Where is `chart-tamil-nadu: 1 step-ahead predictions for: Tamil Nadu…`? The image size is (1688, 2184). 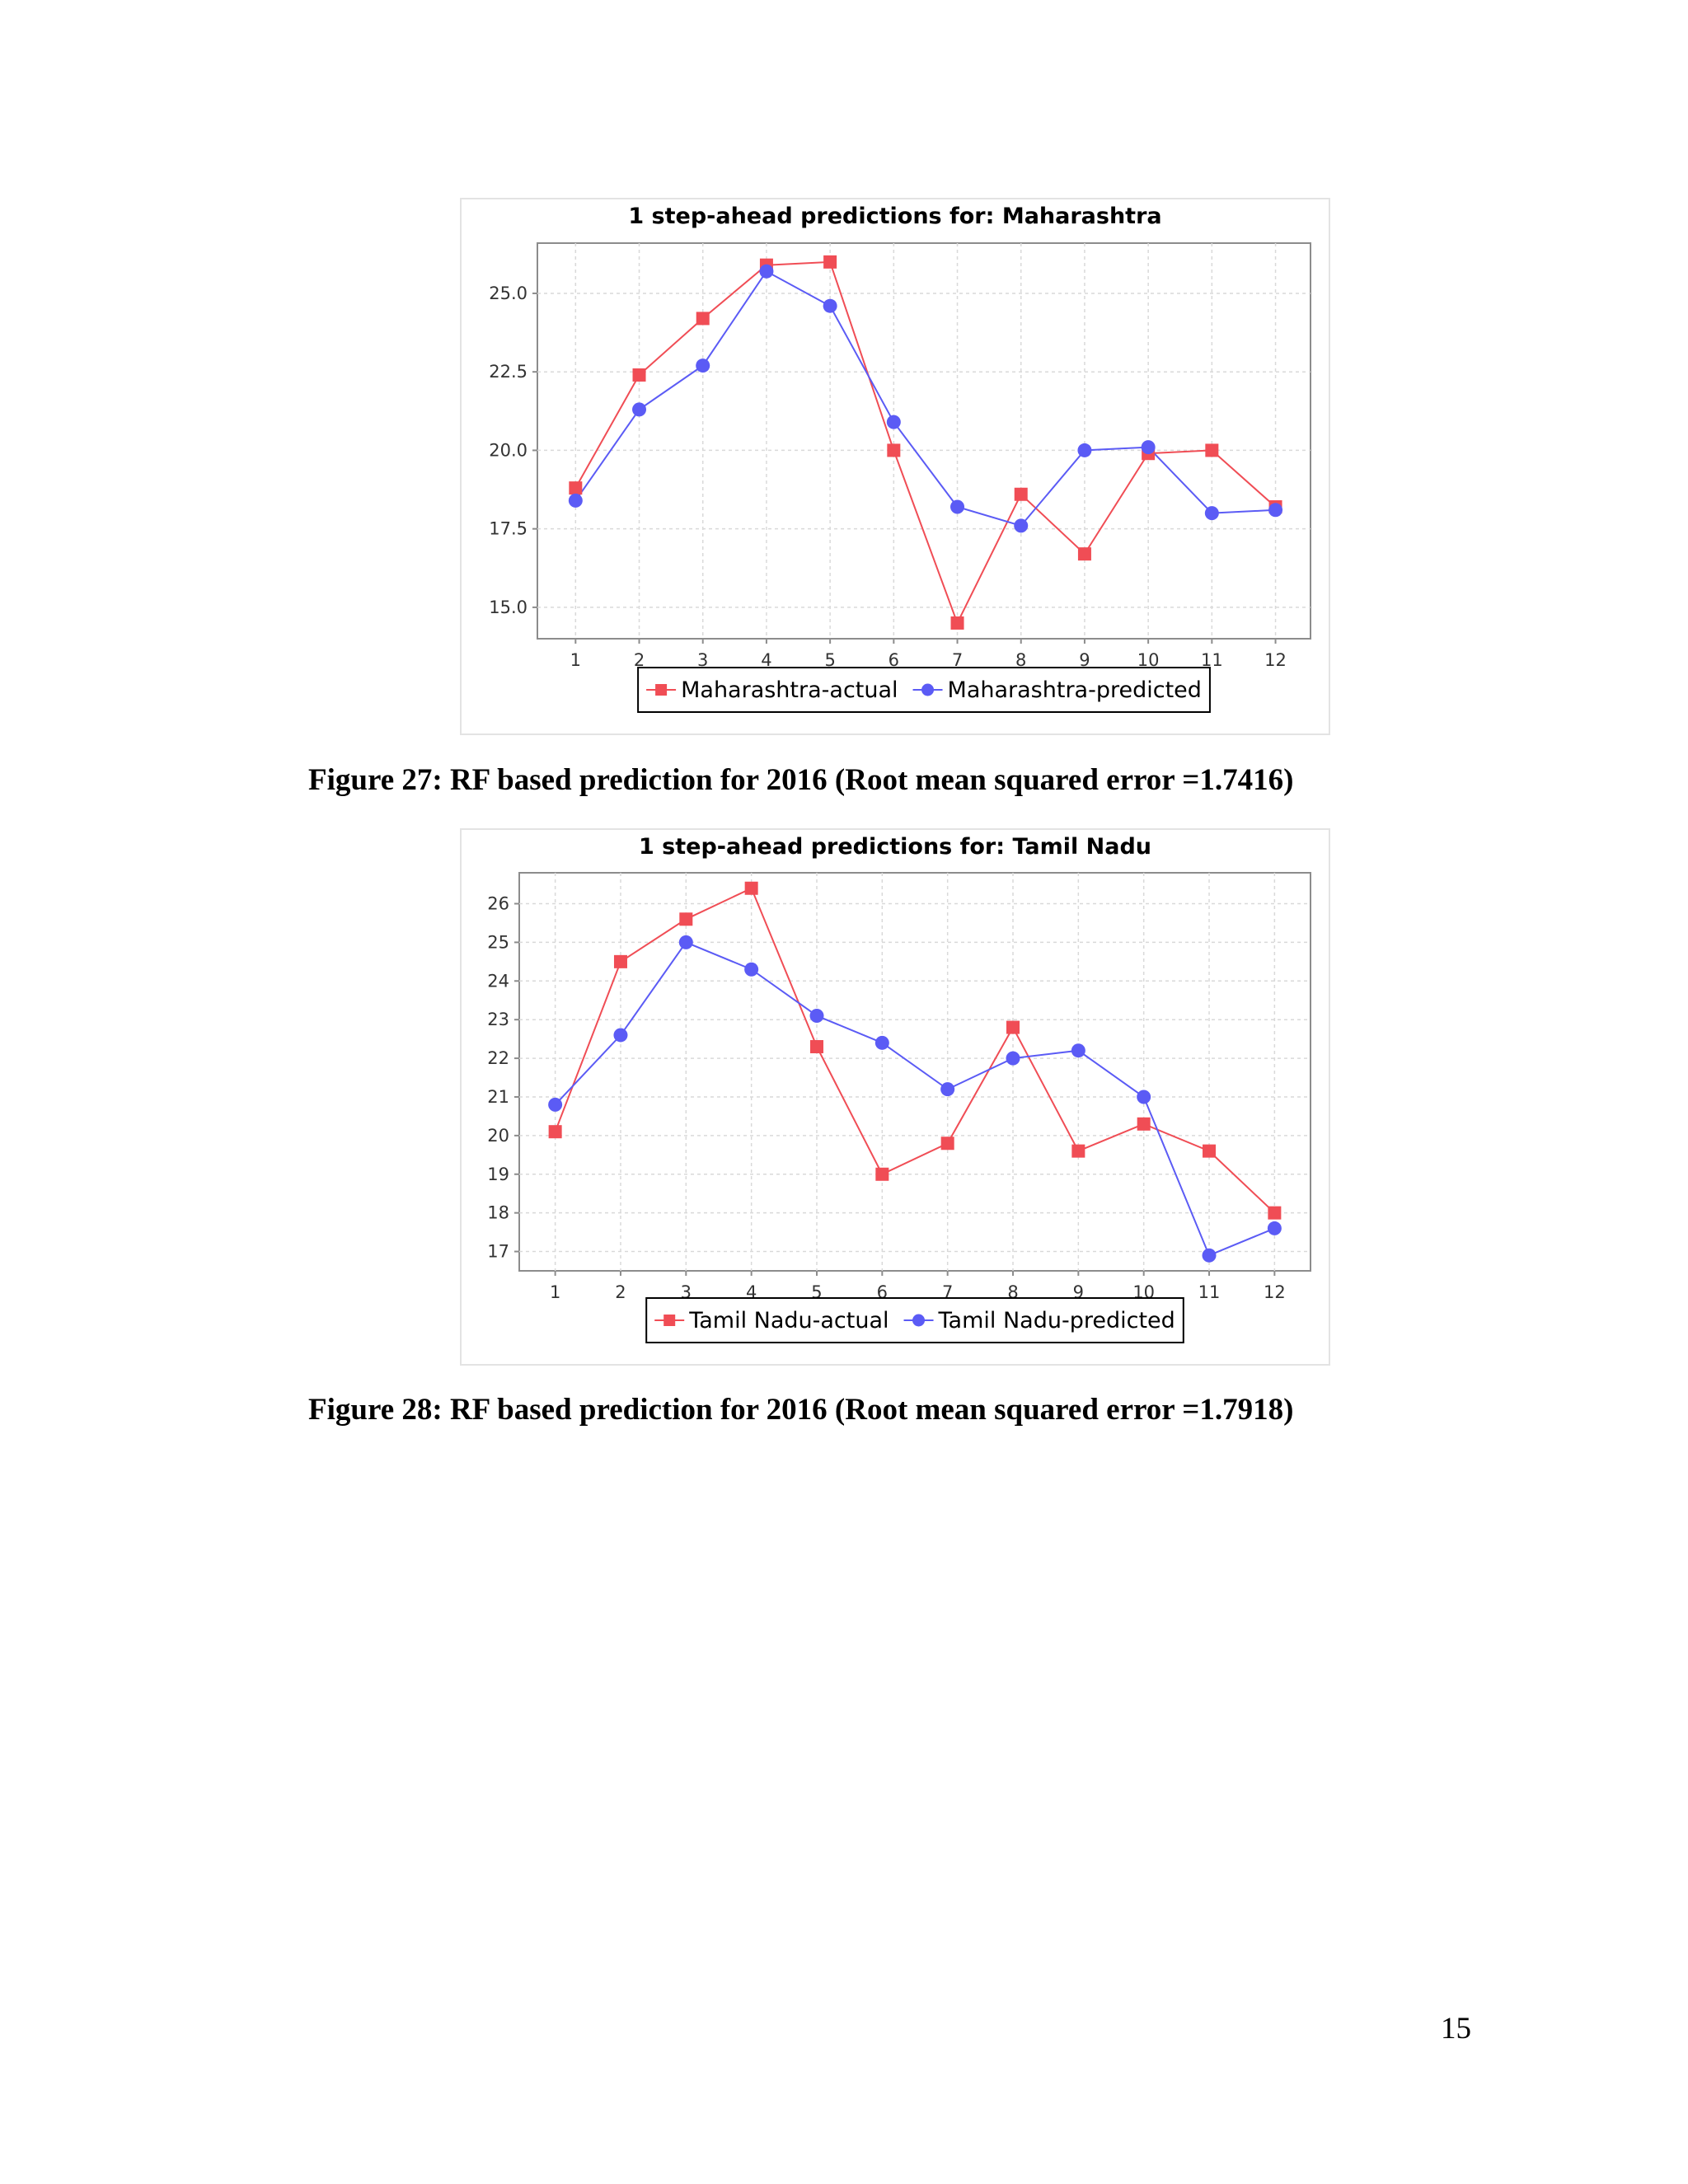 chart-tamil-nadu: 1 step-ahead predictions for: Tamil Nadu… is located at coordinates (895, 1097).